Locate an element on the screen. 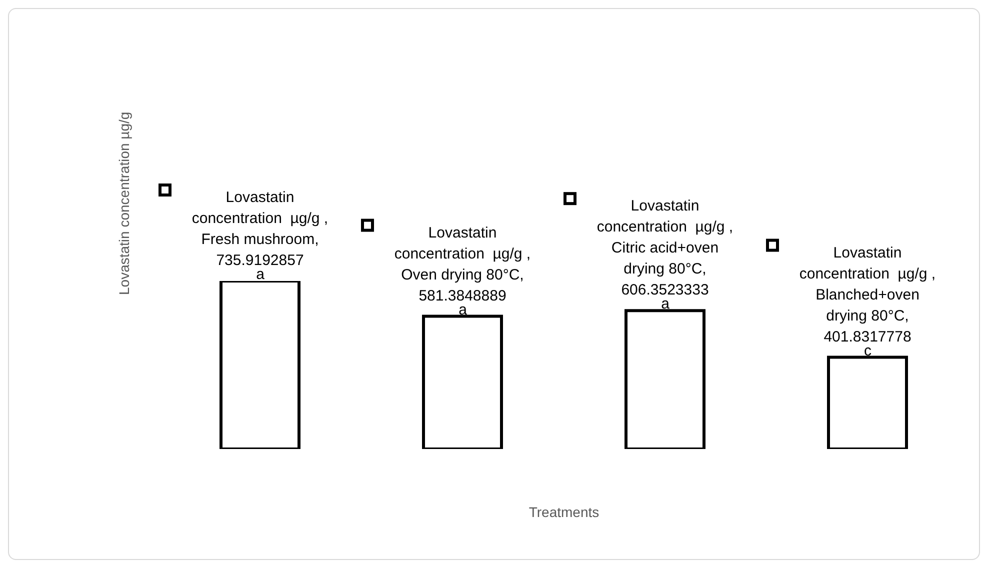 This screenshot has width=990, height=570. data-label: Lovastatin concentration µg/g , Fresh mushroom, 735.9192857 is located at coordinates (260, 229).